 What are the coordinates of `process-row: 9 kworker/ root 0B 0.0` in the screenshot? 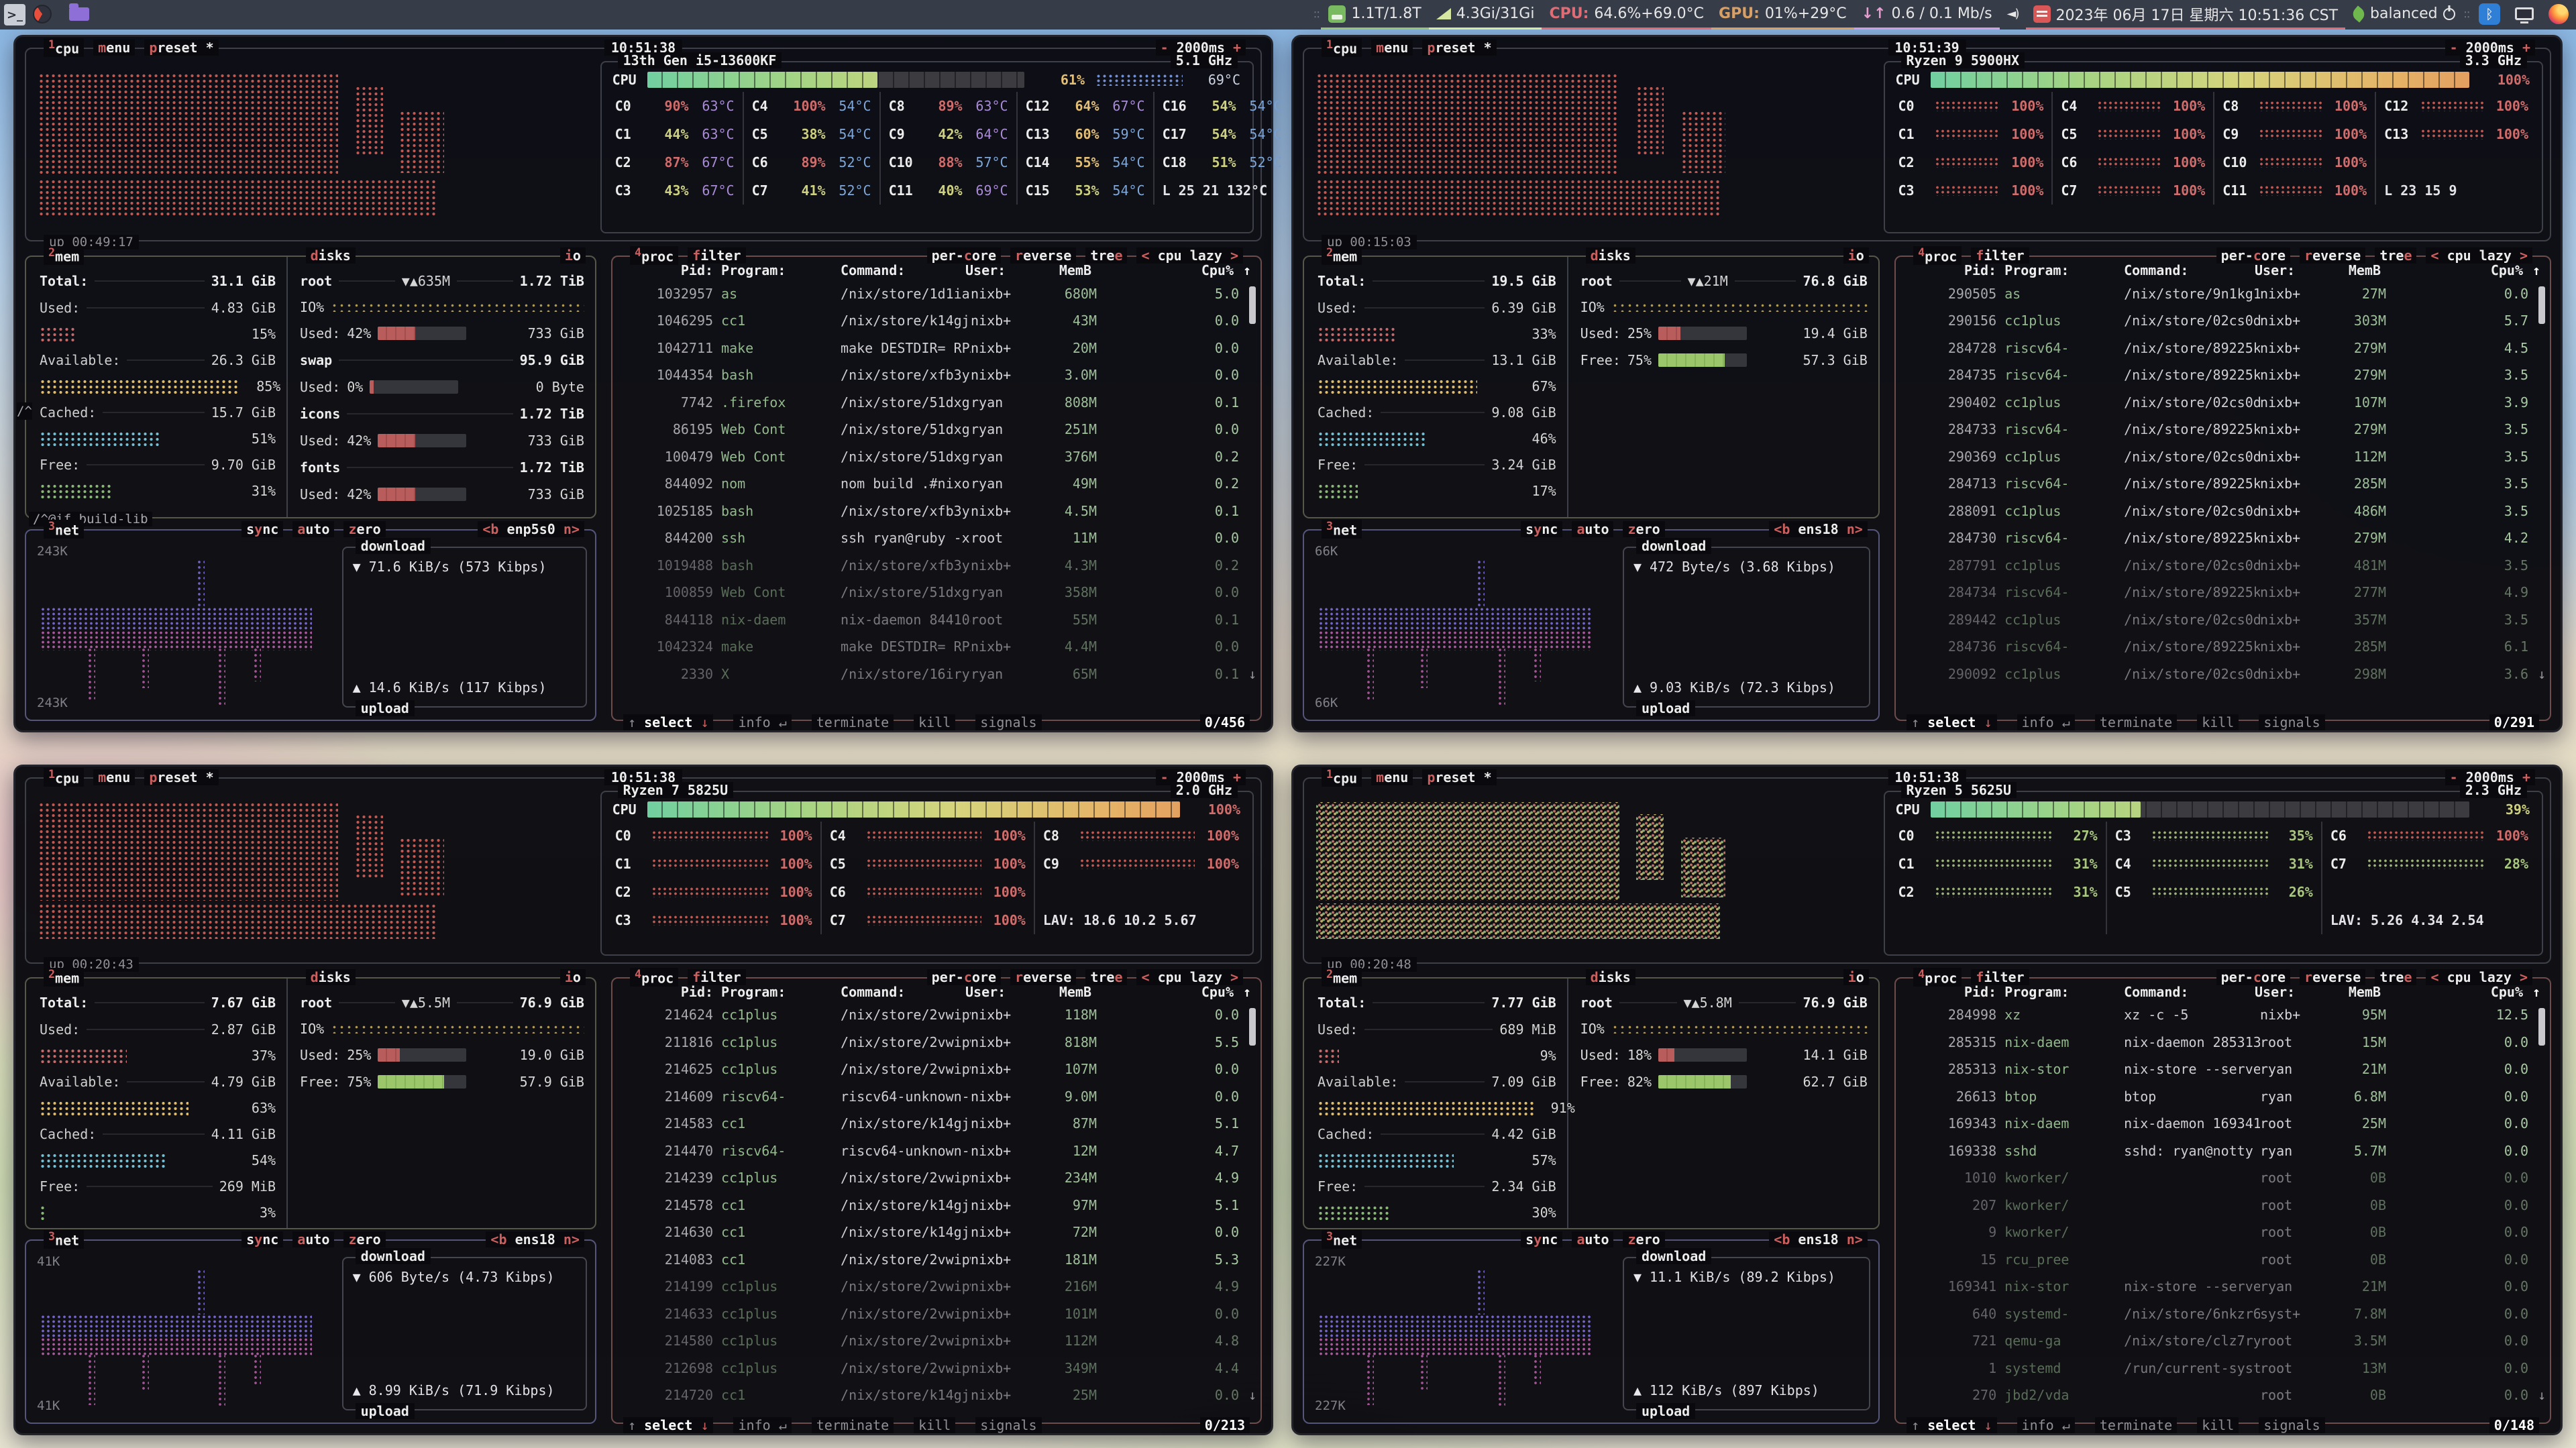 It's located at (2225, 1232).